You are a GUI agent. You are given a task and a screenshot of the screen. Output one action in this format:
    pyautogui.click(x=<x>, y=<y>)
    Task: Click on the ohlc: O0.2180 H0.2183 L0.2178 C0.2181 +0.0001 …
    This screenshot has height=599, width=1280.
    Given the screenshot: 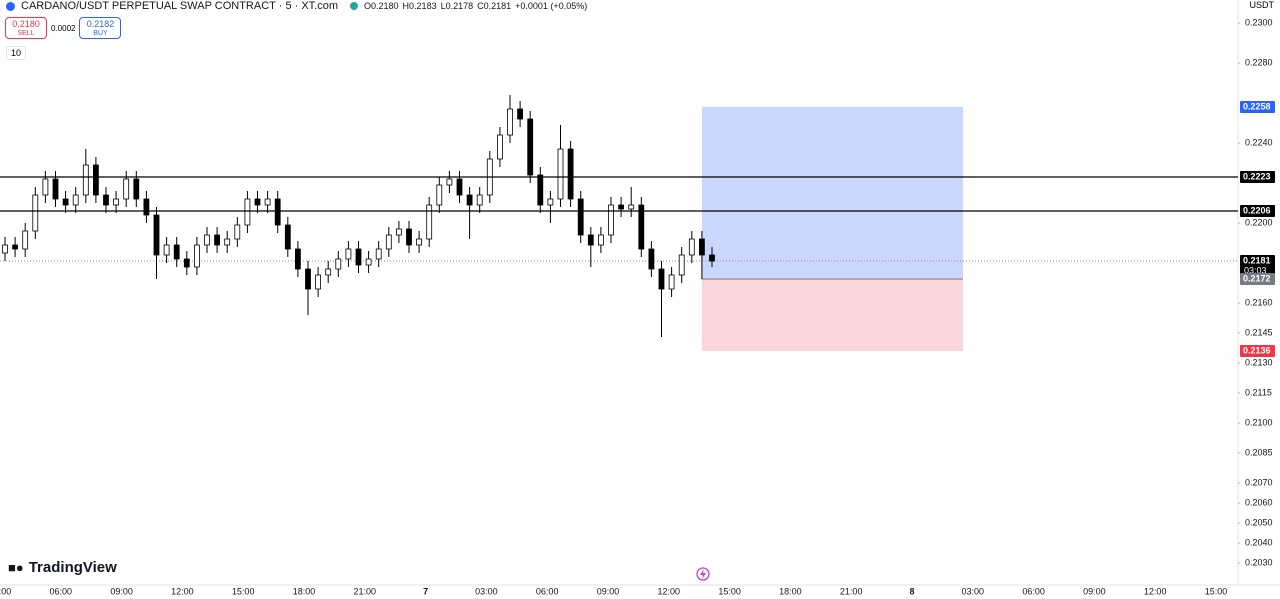 What is the action you would take?
    pyautogui.click(x=475, y=6)
    